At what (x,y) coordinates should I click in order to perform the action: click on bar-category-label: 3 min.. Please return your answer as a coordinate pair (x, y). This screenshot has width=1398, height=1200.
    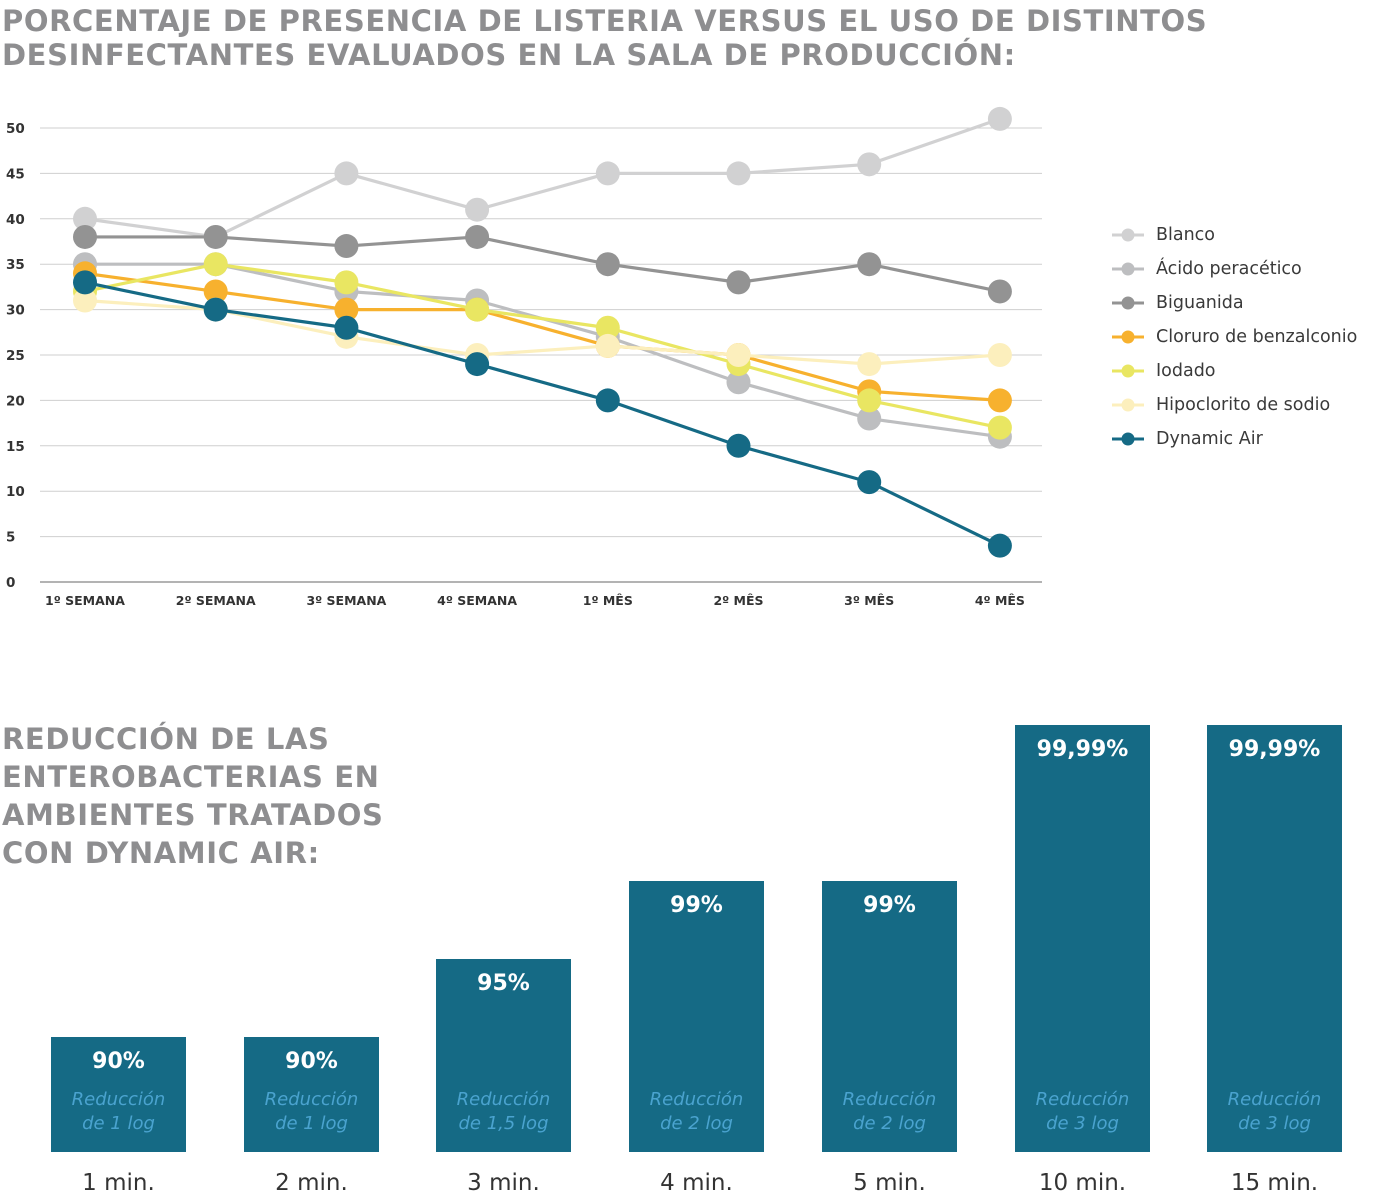
    Looking at the image, I should click on (503, 1183).